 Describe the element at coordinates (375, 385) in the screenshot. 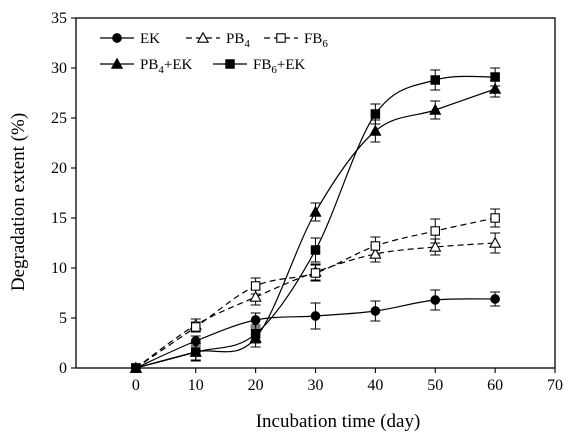

I see `x-tick-label: 40` at that location.